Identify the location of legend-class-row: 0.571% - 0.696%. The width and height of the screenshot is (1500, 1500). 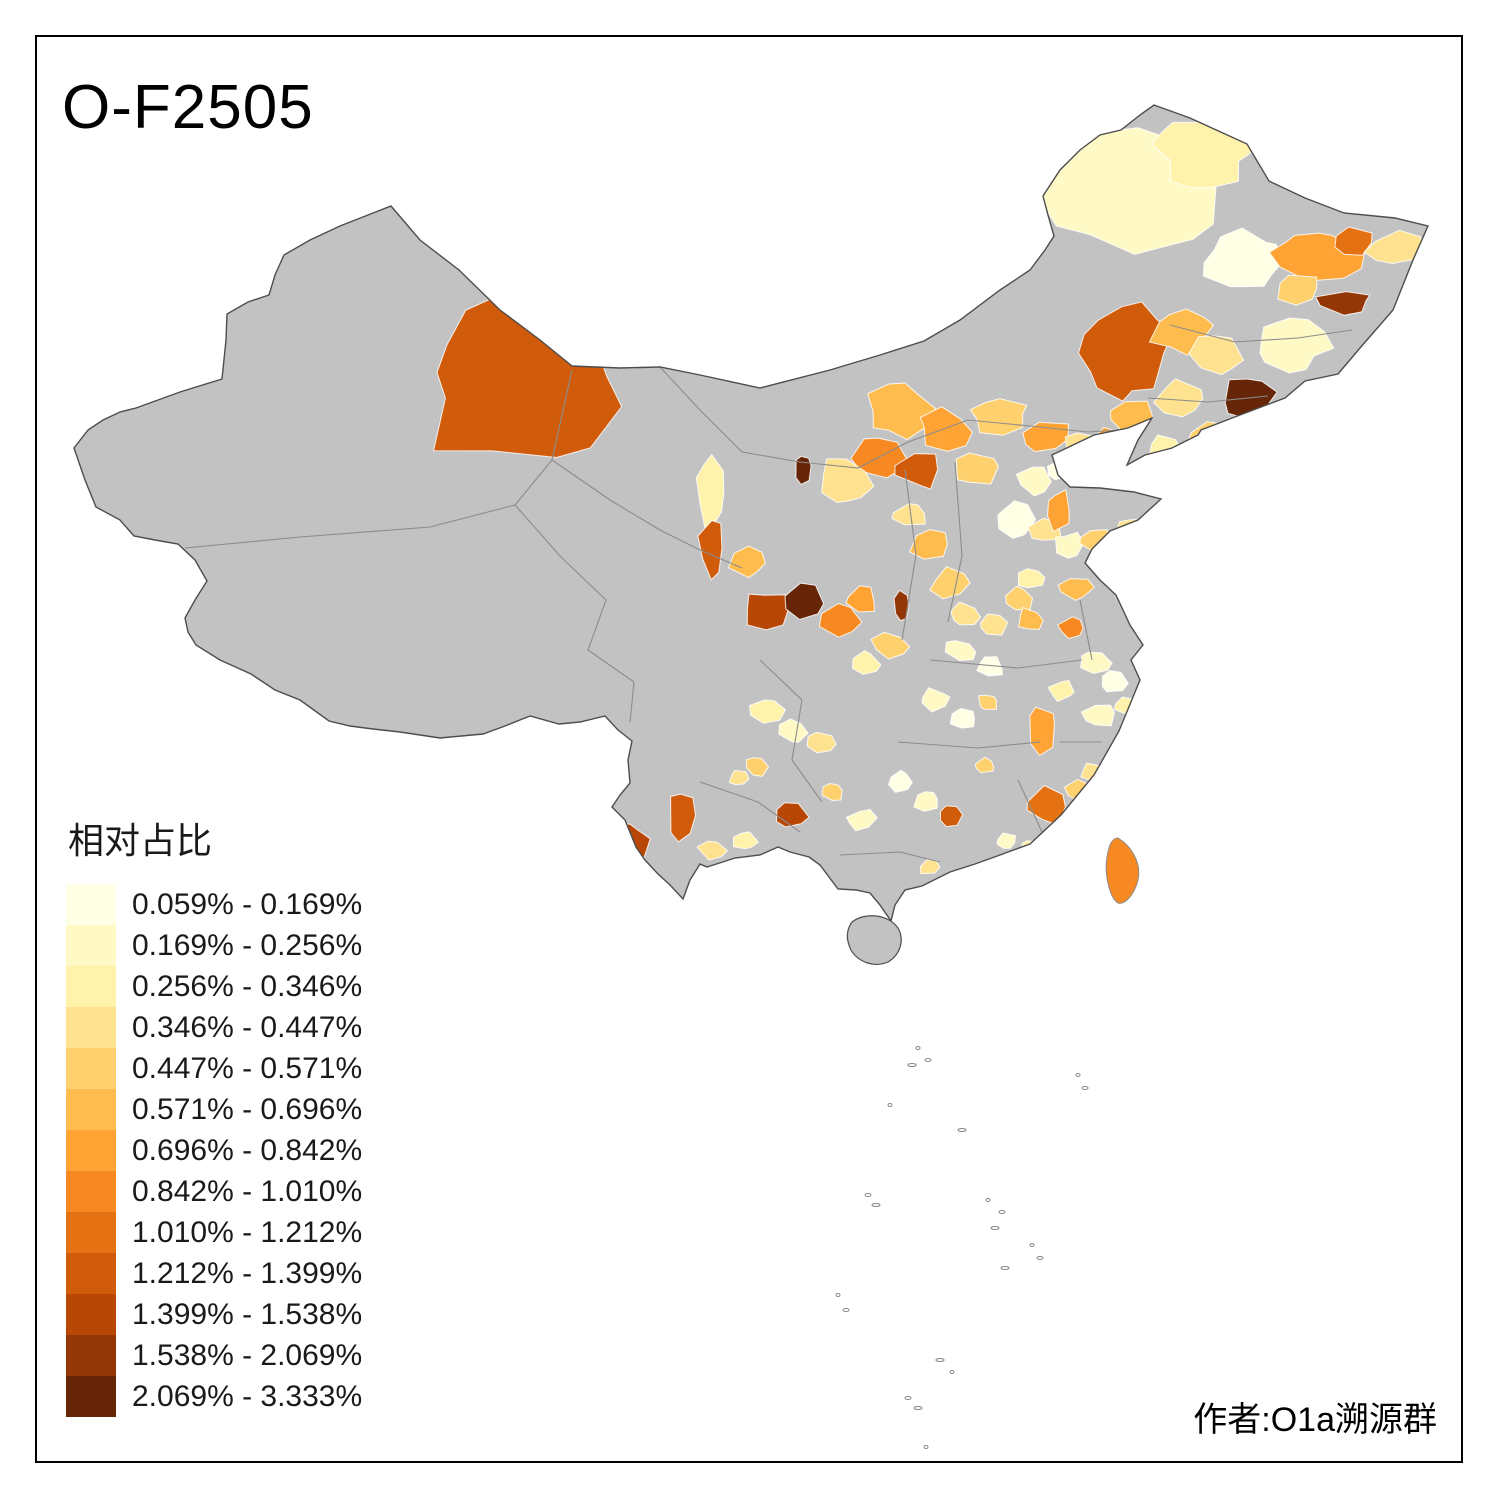
(214, 1109).